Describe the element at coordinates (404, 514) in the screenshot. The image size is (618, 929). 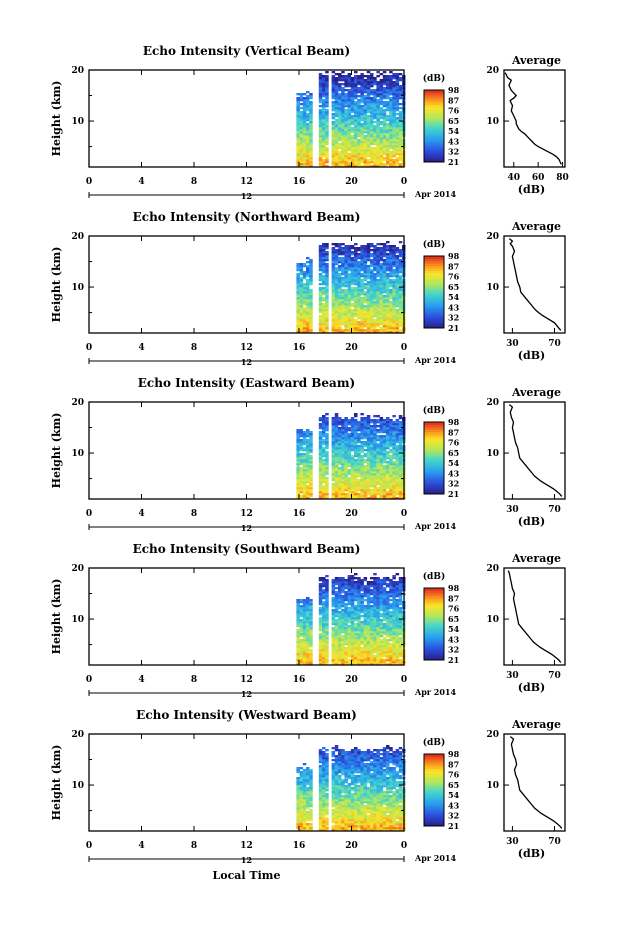
I see `x-tick-label: 0` at that location.